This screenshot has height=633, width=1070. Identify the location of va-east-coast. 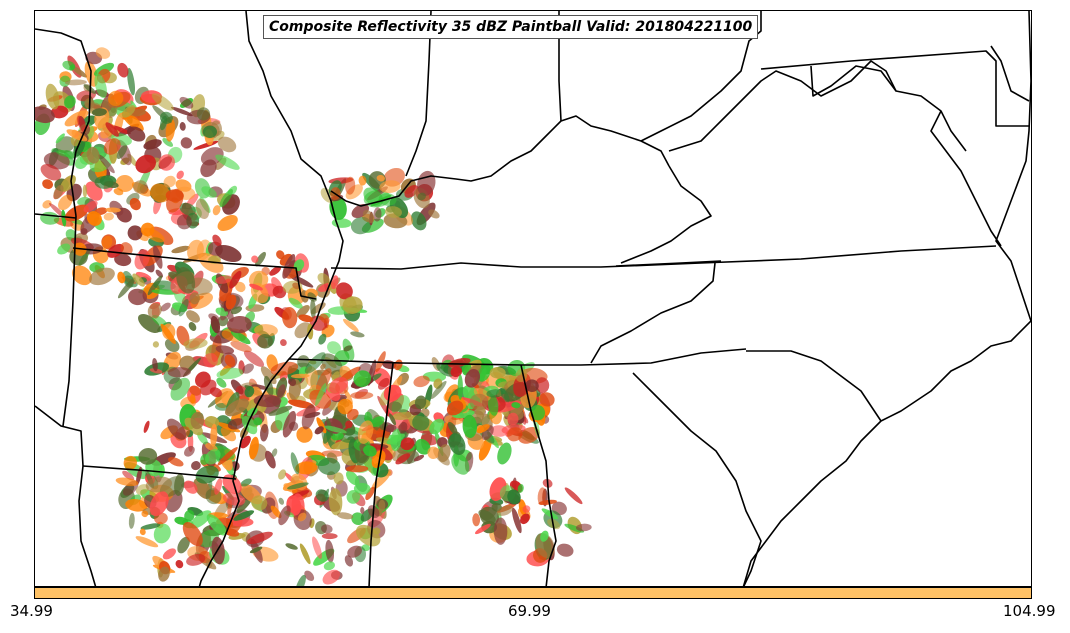
(966, 178).